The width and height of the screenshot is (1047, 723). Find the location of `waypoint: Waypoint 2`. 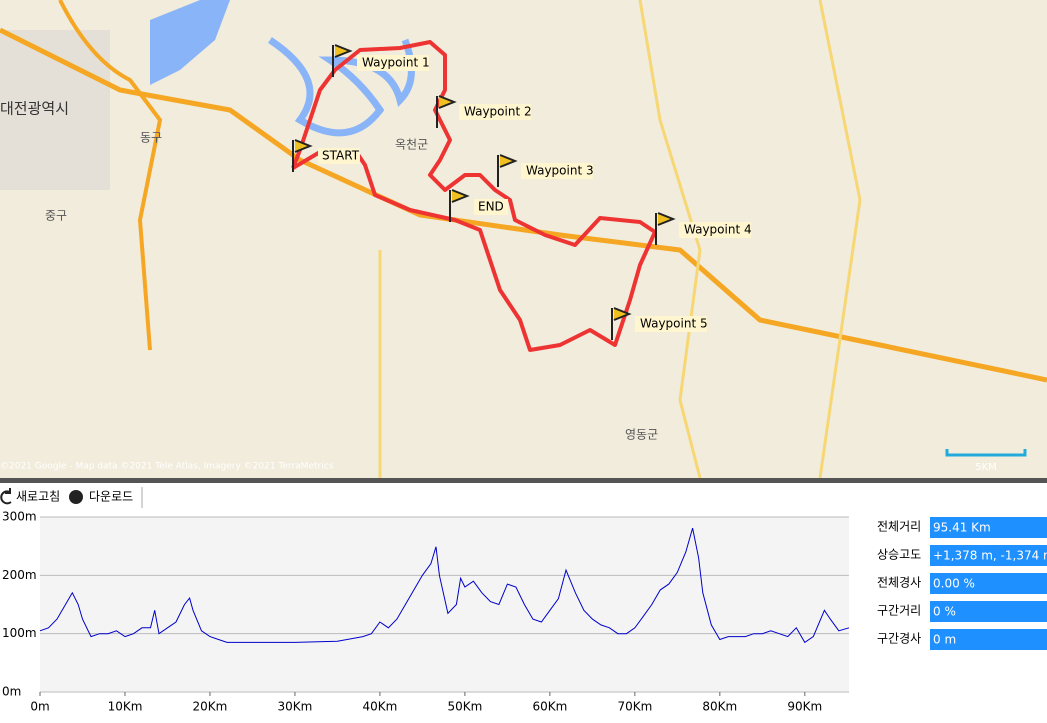

waypoint: Waypoint 2 is located at coordinates (484, 111).